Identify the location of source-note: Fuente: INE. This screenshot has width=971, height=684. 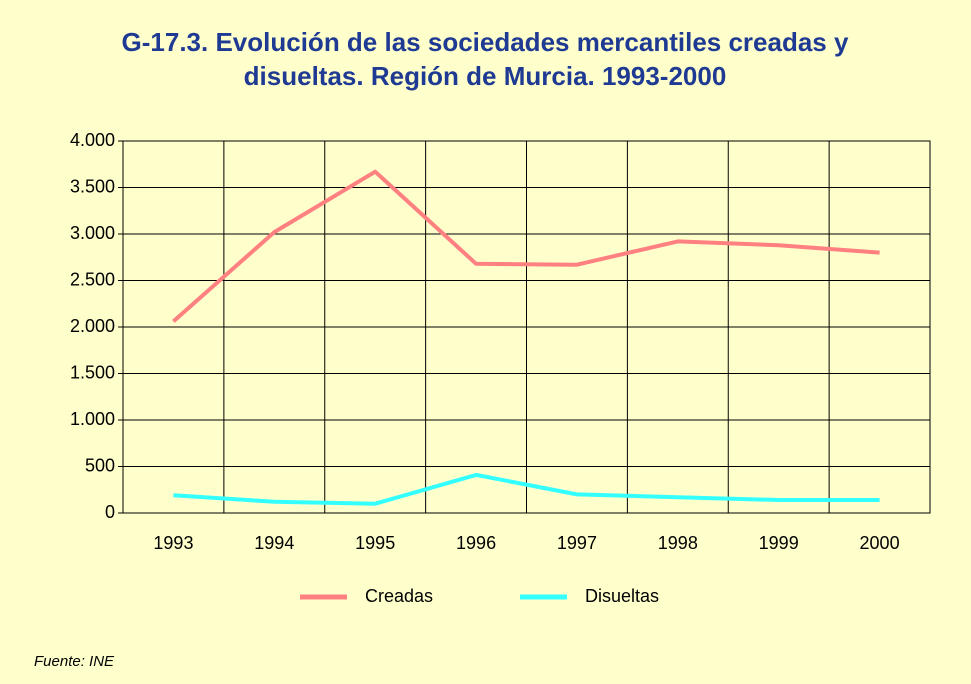
(74, 661).